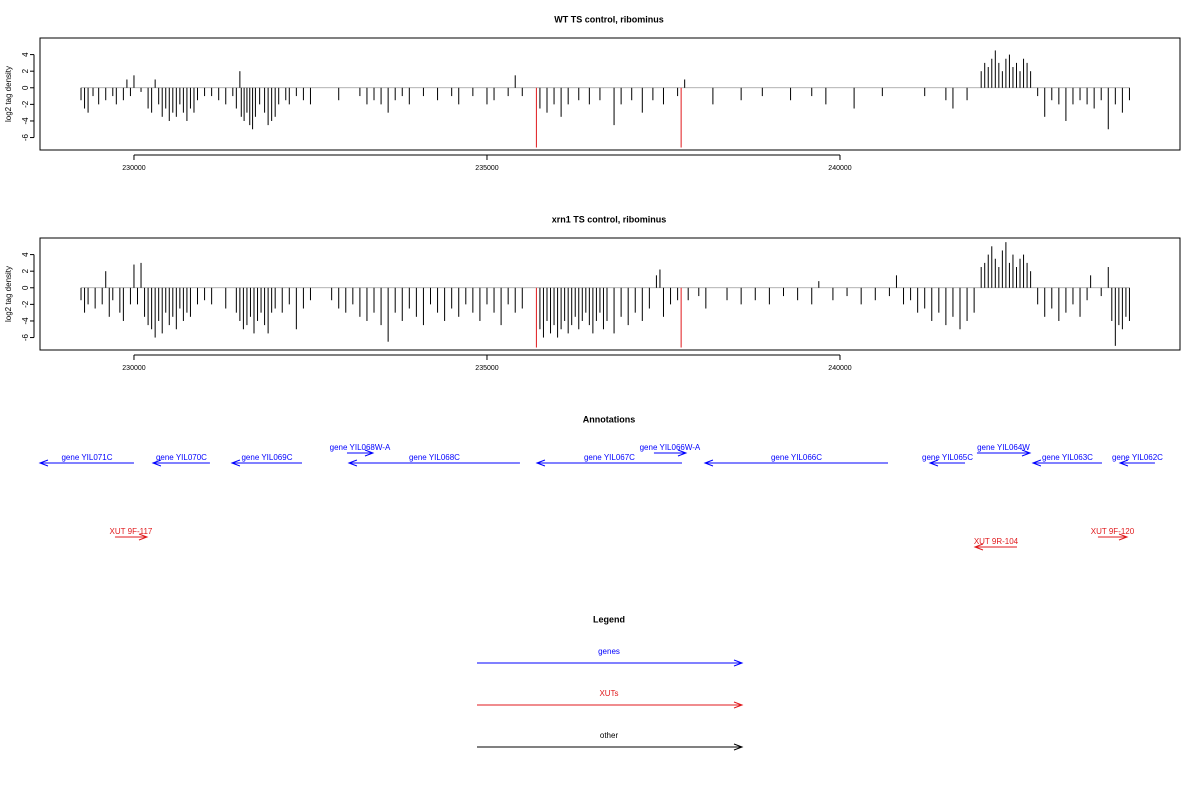  Describe the element at coordinates (609, 651) in the screenshot. I see `legend-label: genes` at that location.